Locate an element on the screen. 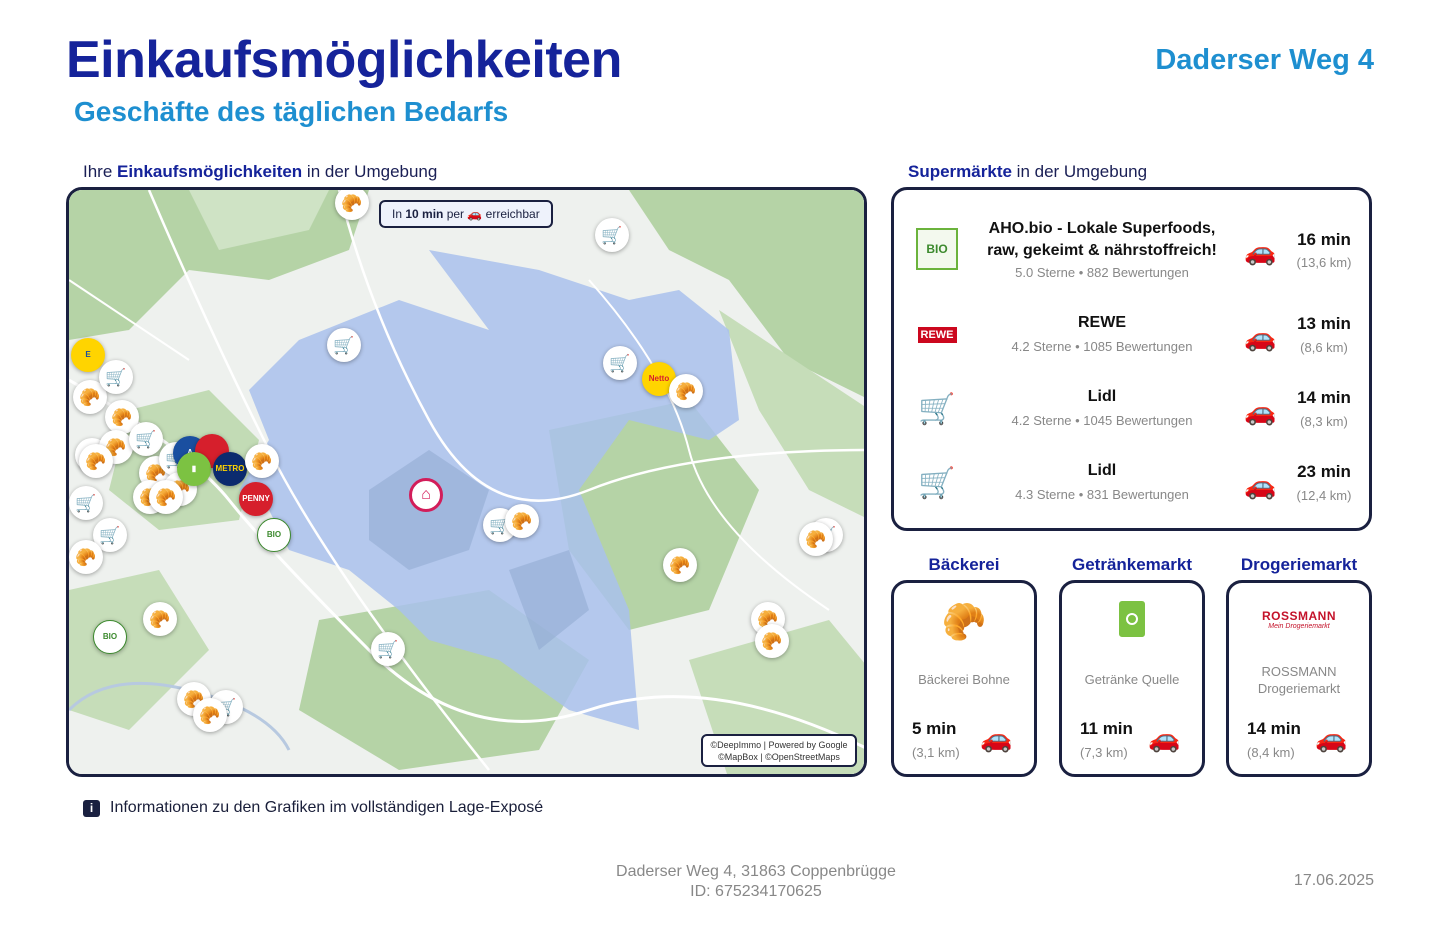 This screenshot has height=941, width=1440. bio-markt-logo: BIO is located at coordinates (937, 249).